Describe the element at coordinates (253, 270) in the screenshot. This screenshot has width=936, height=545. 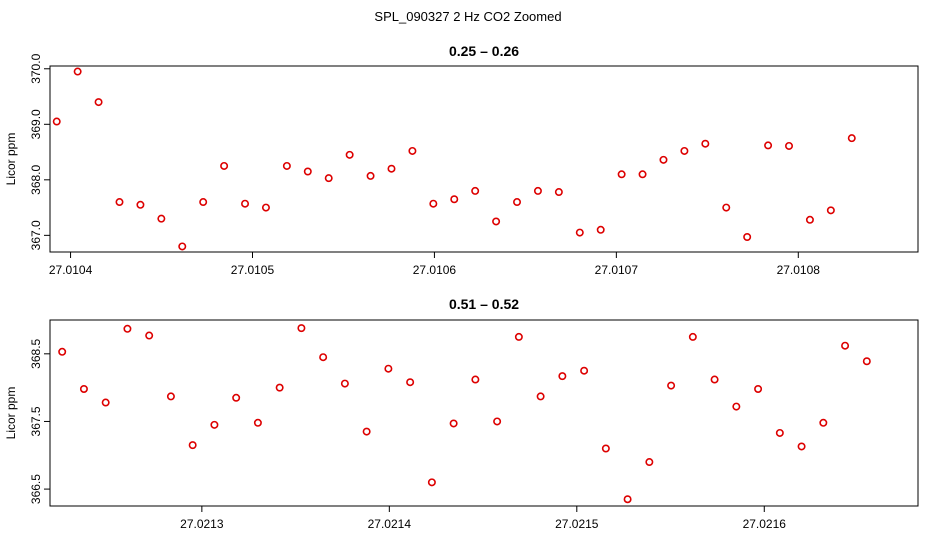
I see `x-tick-label: 27.0105` at that location.